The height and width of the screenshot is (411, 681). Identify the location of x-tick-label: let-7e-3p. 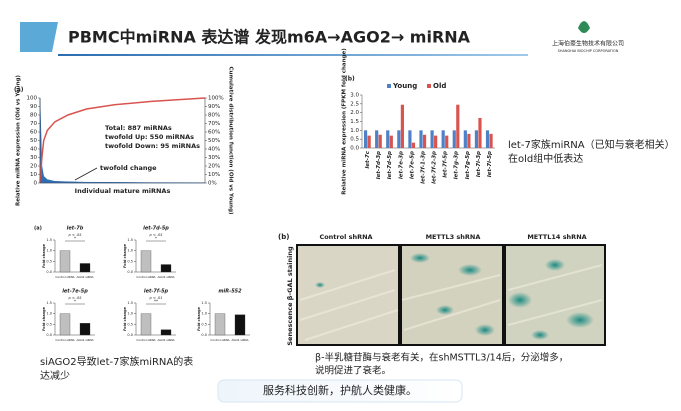
(401, 165).